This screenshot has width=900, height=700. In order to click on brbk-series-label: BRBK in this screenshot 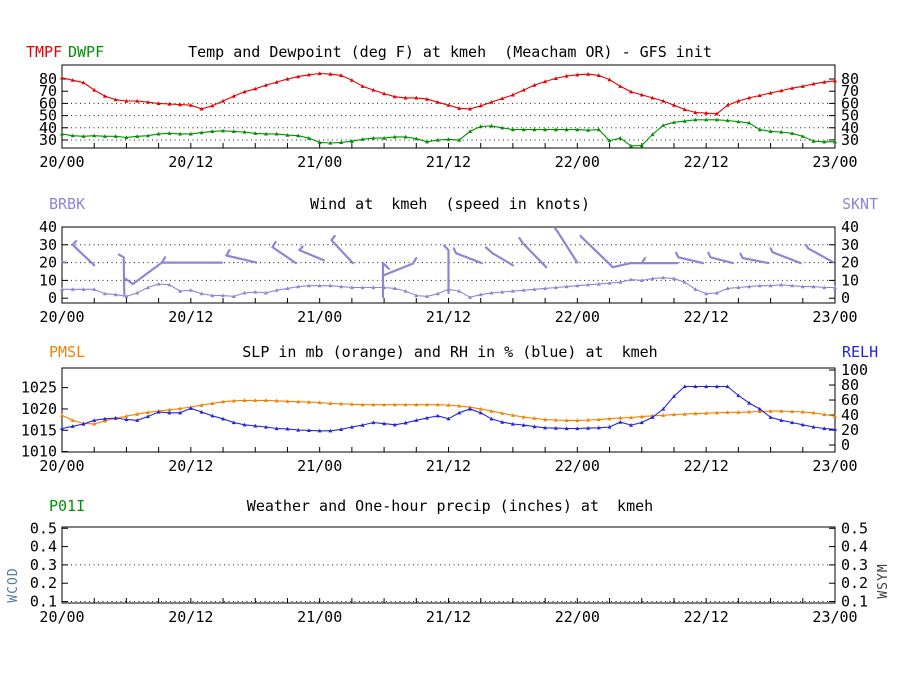, I will do `click(67, 204)`.